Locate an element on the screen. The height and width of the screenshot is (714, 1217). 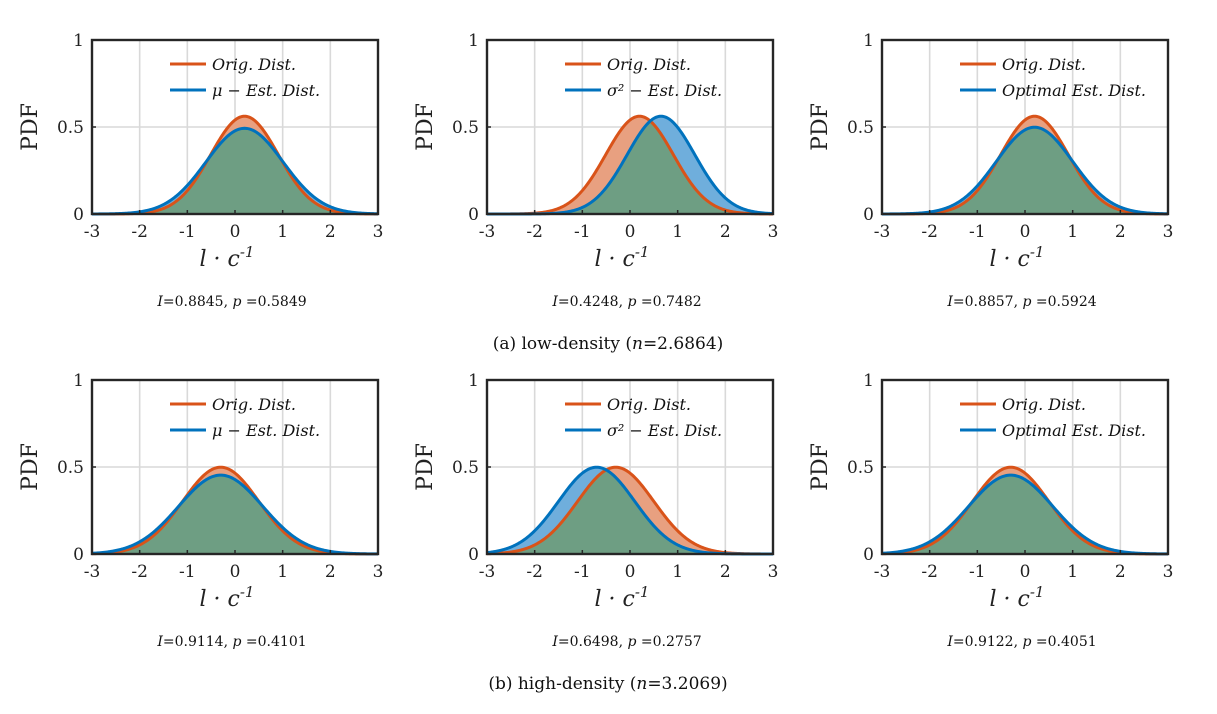
stat-line: I=0.4248, p =0.7482 is located at coordinates (626, 302).